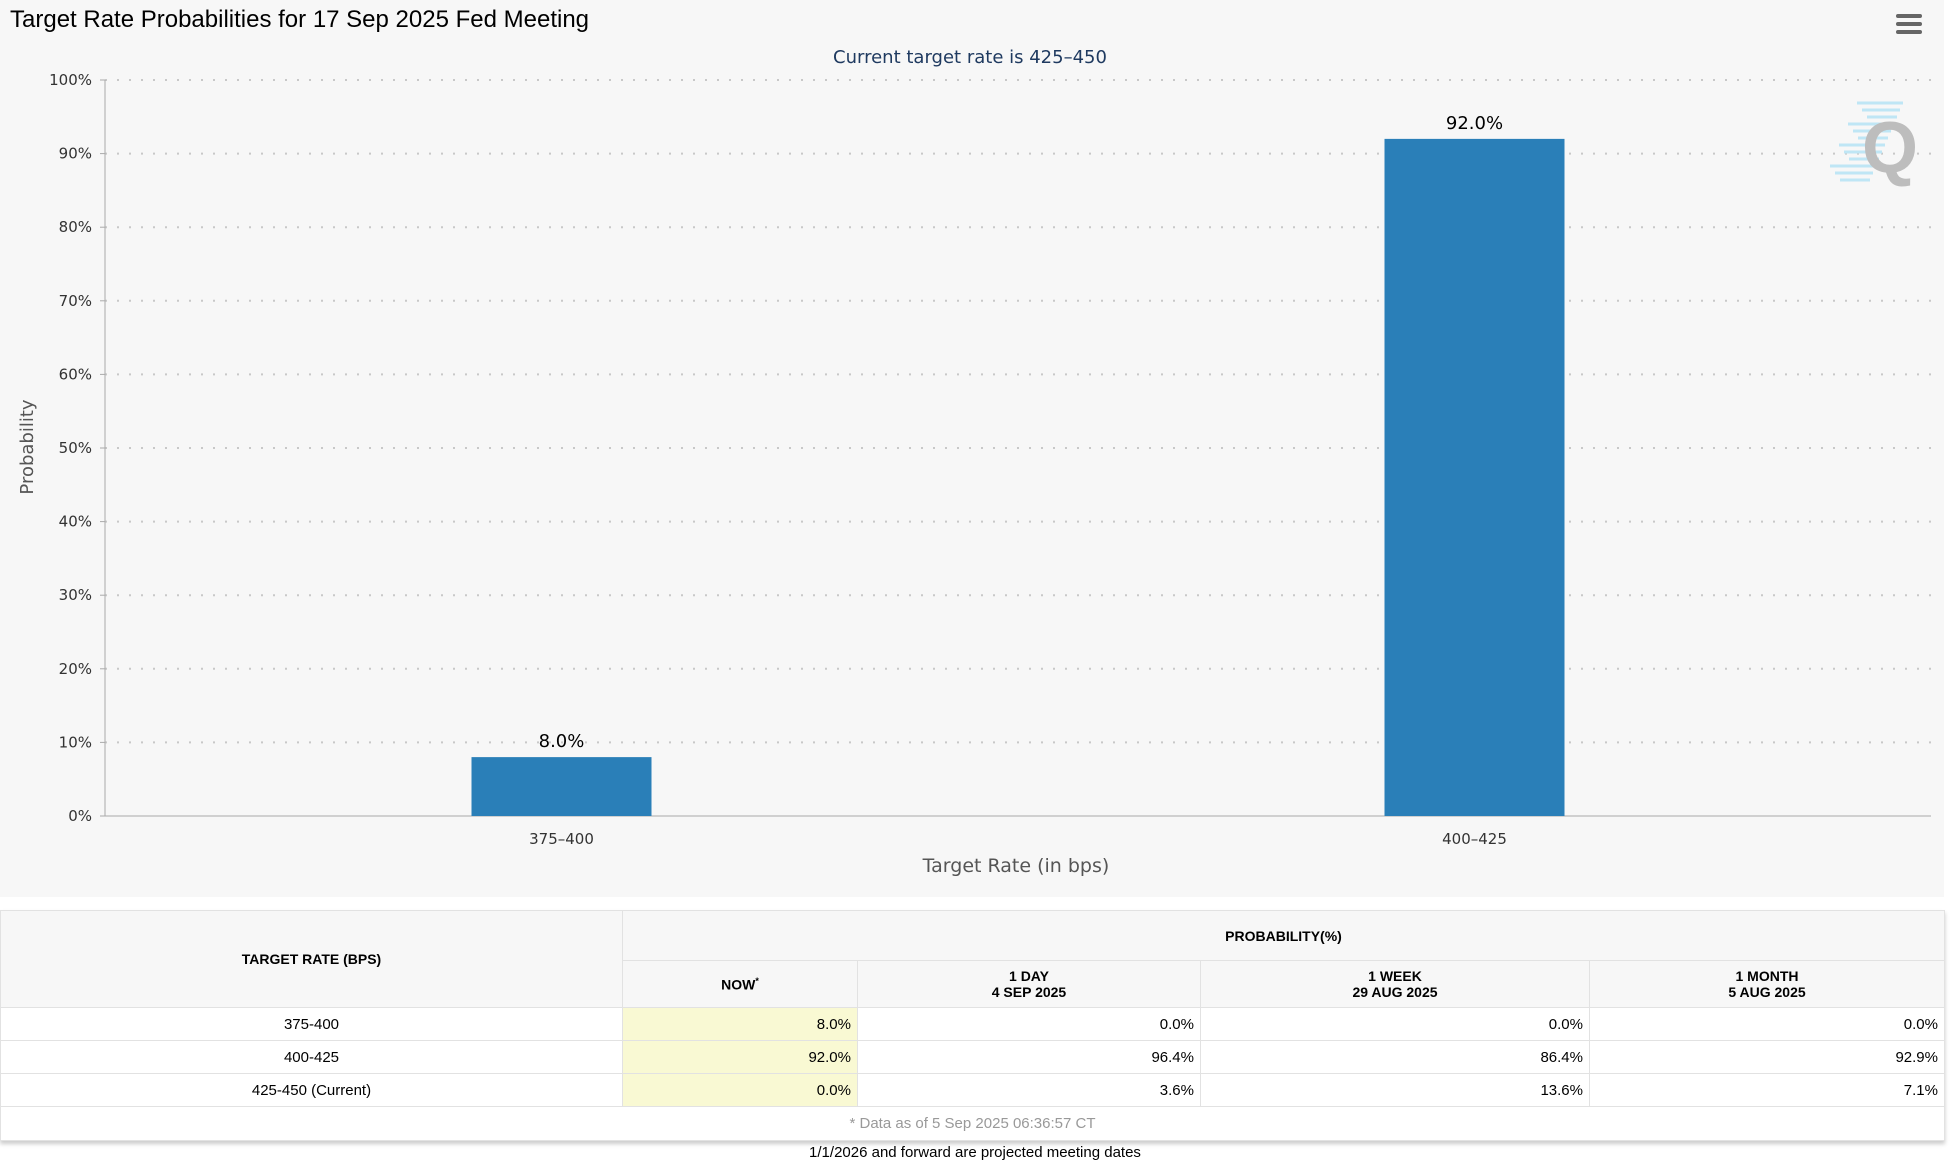  What do you see at coordinates (972, 1123) in the screenshot?
I see `data-timestamp-footnote: * Data as of 5 Sep 2025 06:36:57 CT` at bounding box center [972, 1123].